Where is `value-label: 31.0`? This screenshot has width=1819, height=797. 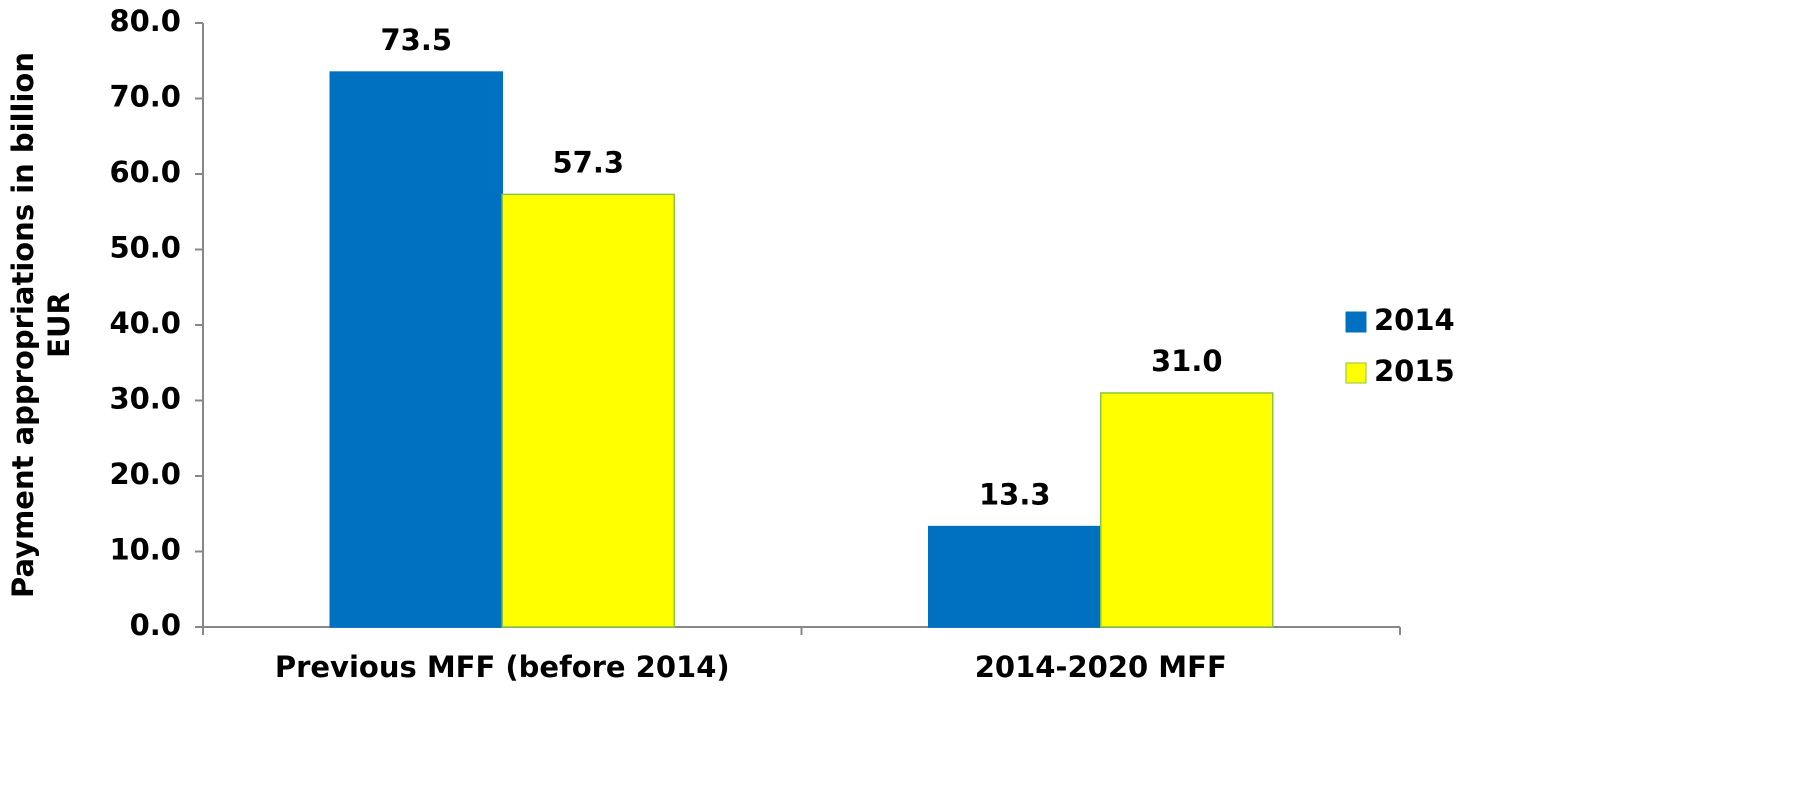 value-label: 31.0 is located at coordinates (1187, 361).